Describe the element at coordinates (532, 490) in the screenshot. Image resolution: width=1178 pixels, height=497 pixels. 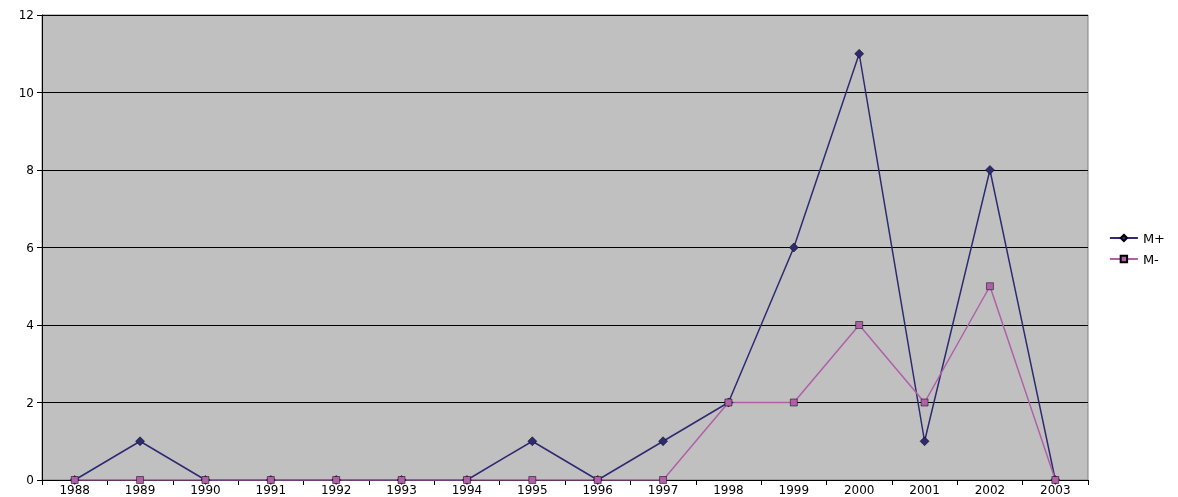
I see `x-tick-label: 1995` at that location.